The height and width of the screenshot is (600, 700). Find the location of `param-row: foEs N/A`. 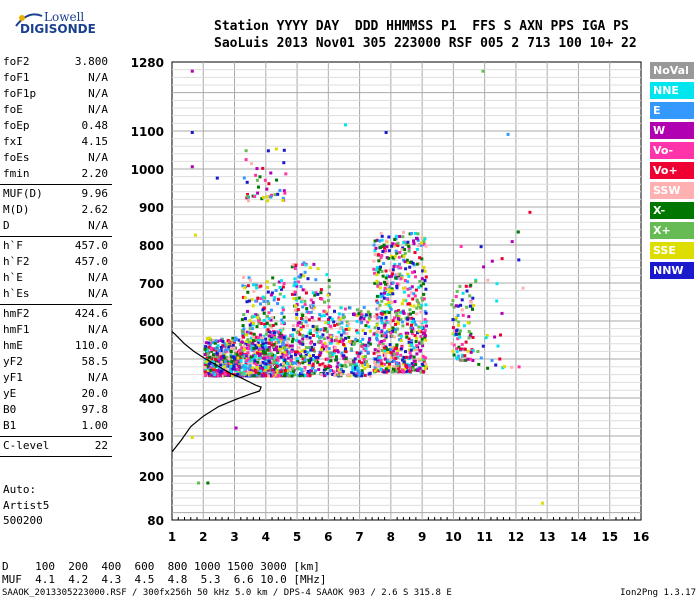

param-row: foEs N/A is located at coordinates (56, 158).